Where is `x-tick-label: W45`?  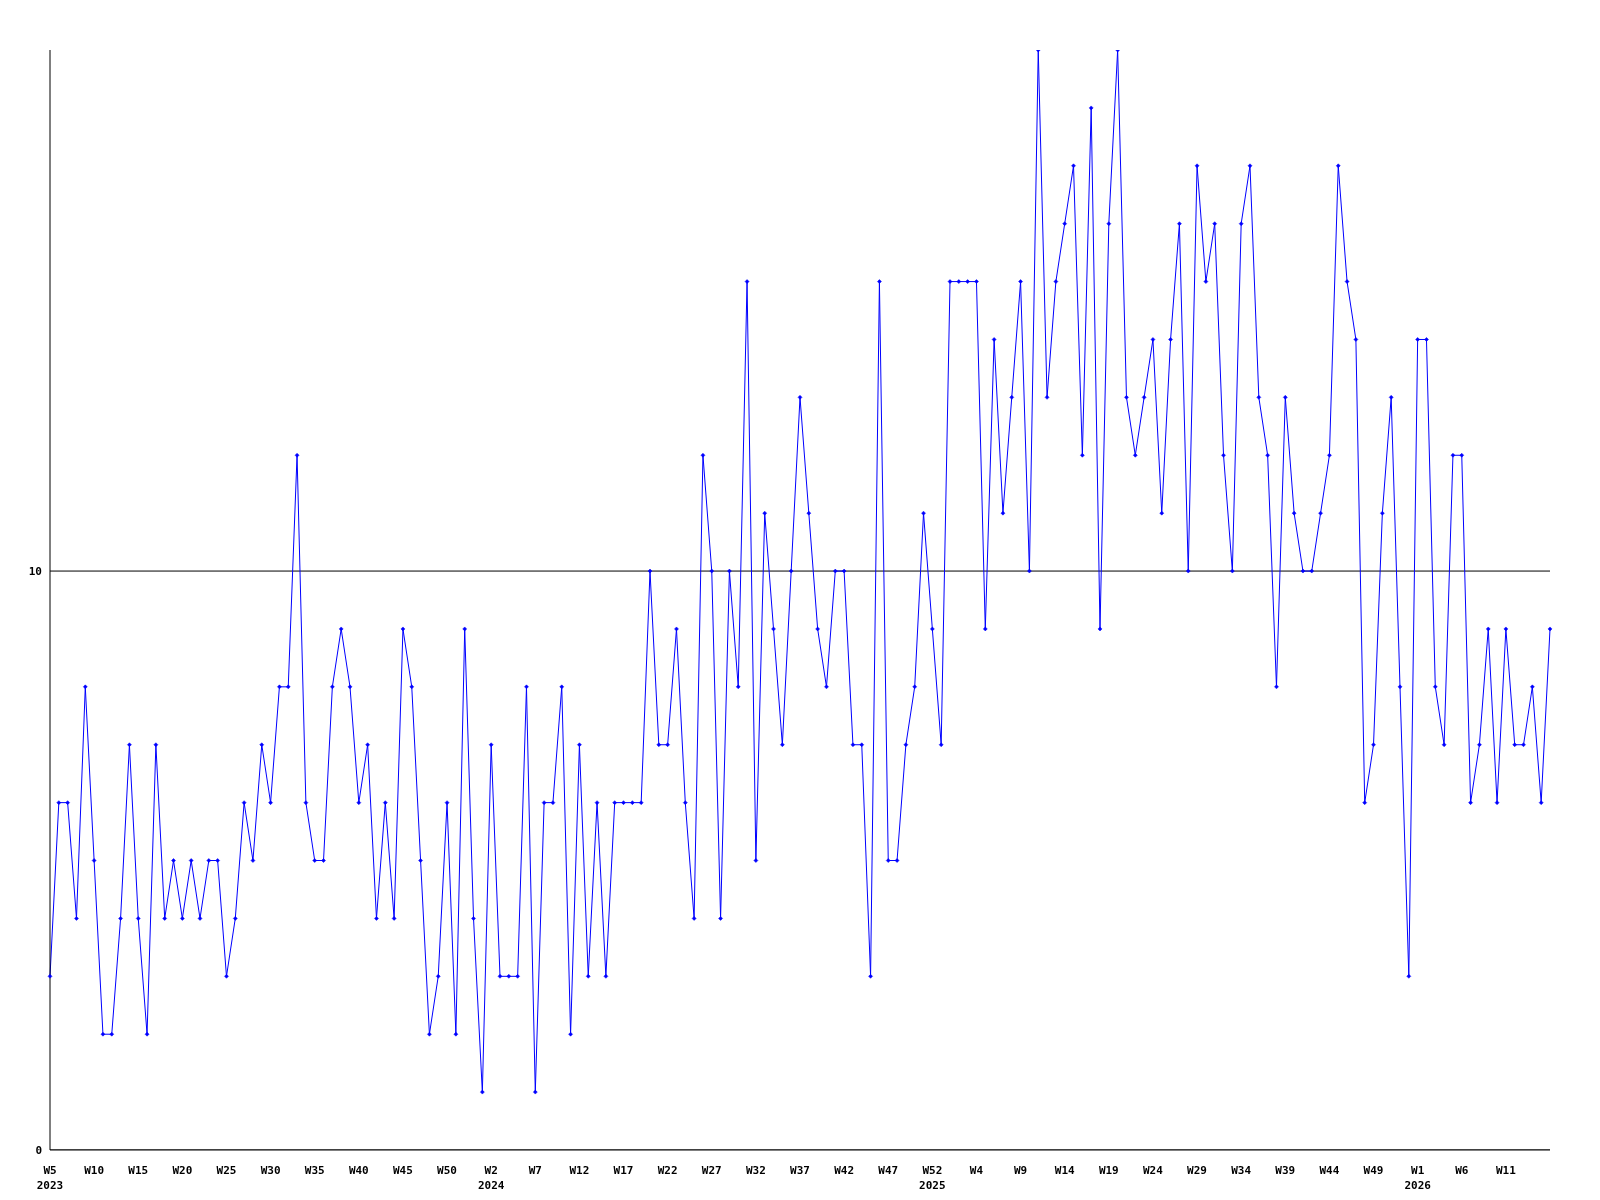
x-tick-label: W45 is located at coordinates (403, 1170).